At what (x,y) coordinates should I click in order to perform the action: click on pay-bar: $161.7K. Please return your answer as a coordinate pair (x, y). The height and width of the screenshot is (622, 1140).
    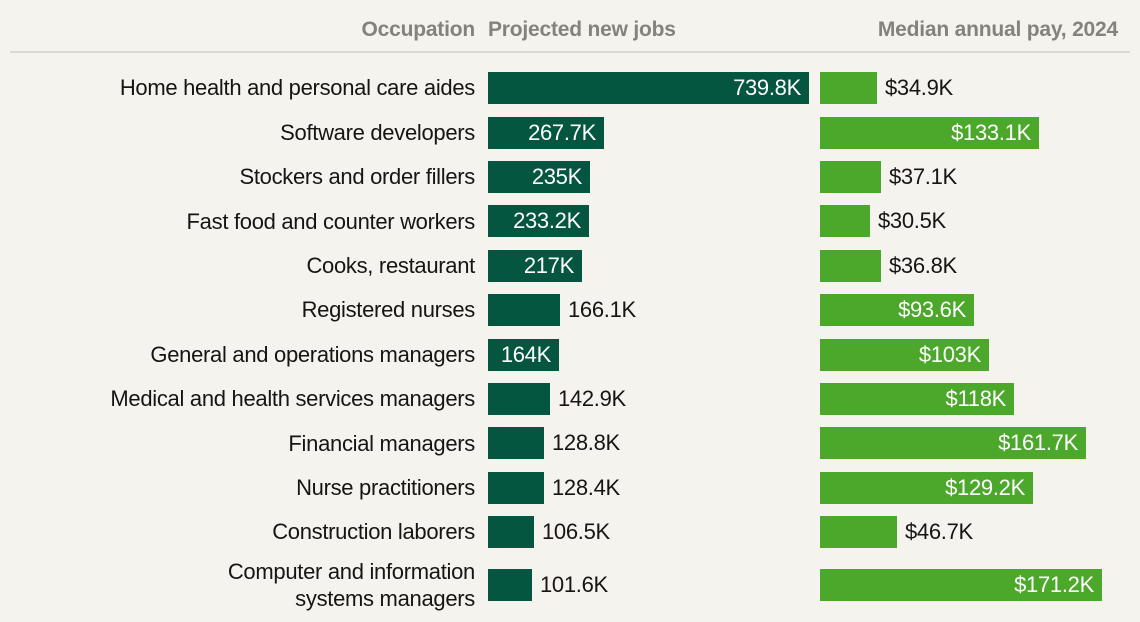
    Looking at the image, I should click on (953, 443).